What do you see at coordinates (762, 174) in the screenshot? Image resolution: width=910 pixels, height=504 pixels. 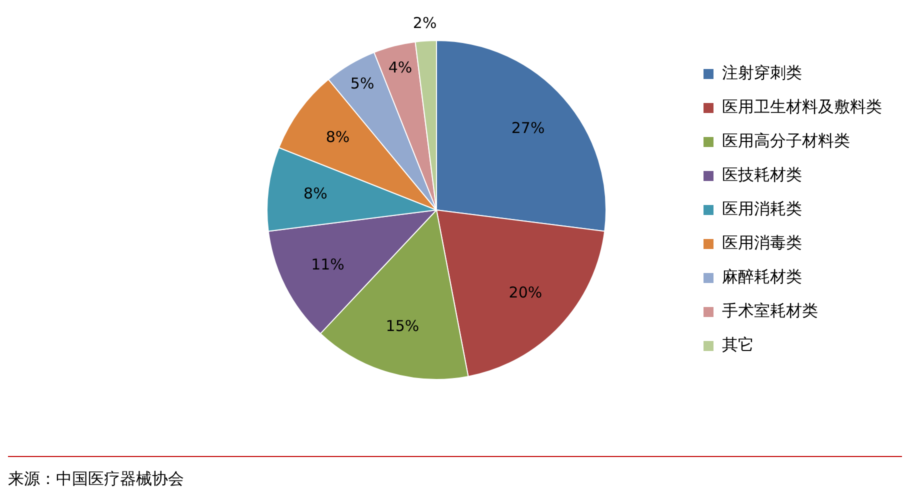 I see `legend-label: 医技耗材类` at bounding box center [762, 174].